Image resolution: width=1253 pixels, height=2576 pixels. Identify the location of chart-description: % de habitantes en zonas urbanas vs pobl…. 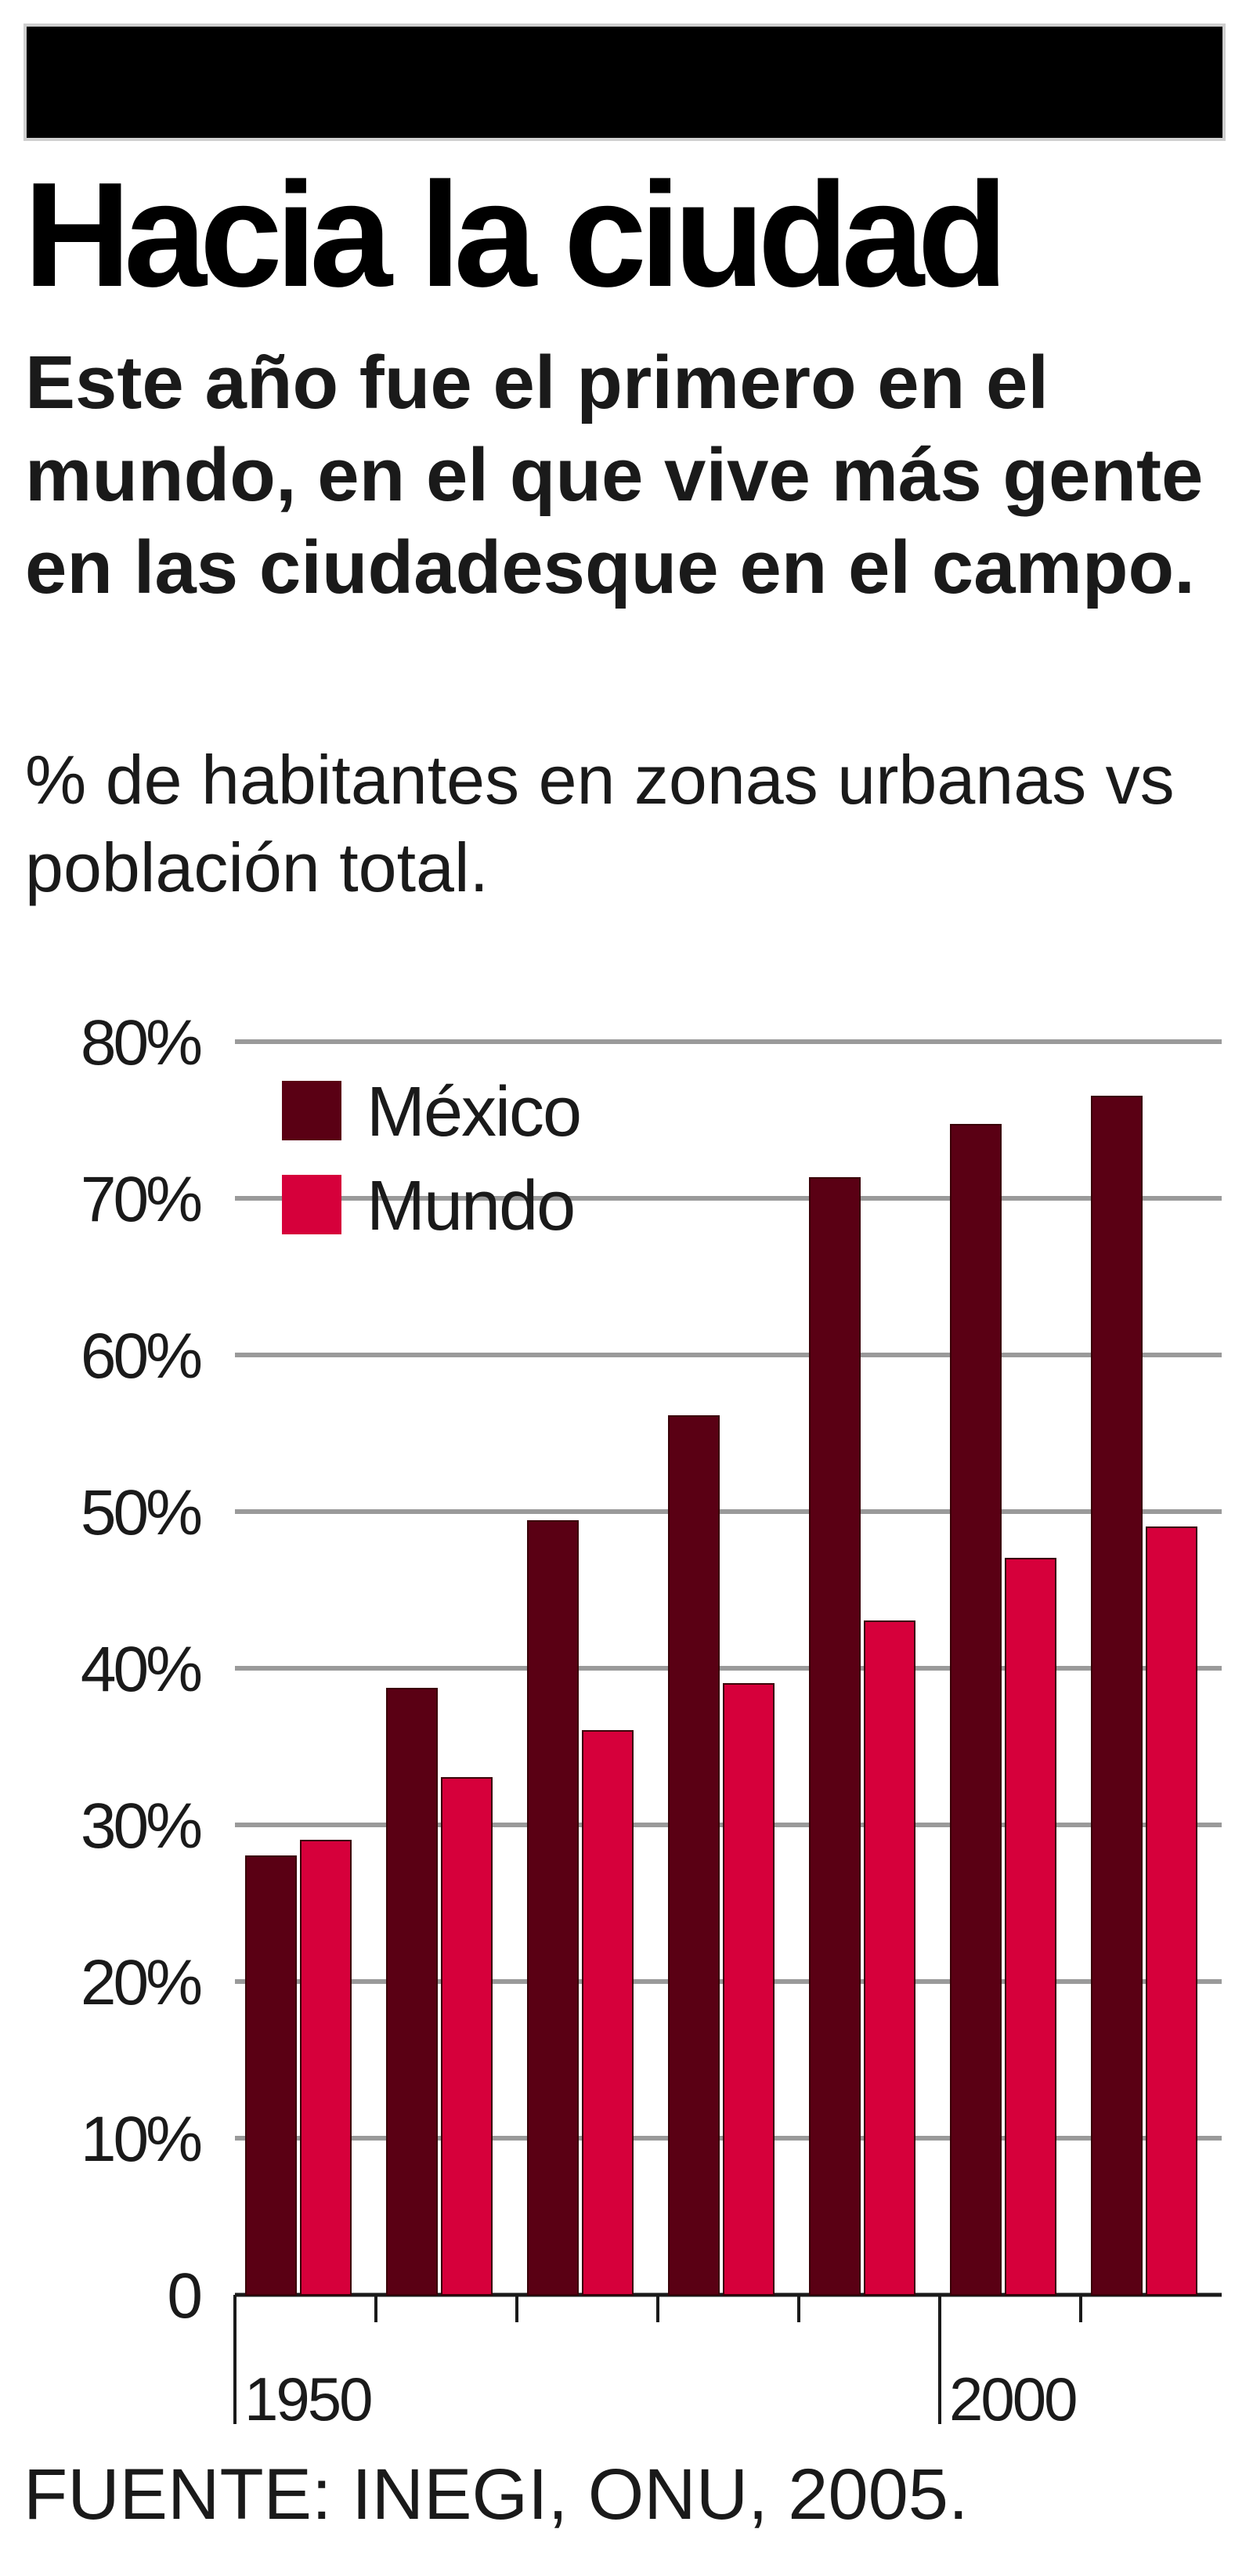
(600, 823).